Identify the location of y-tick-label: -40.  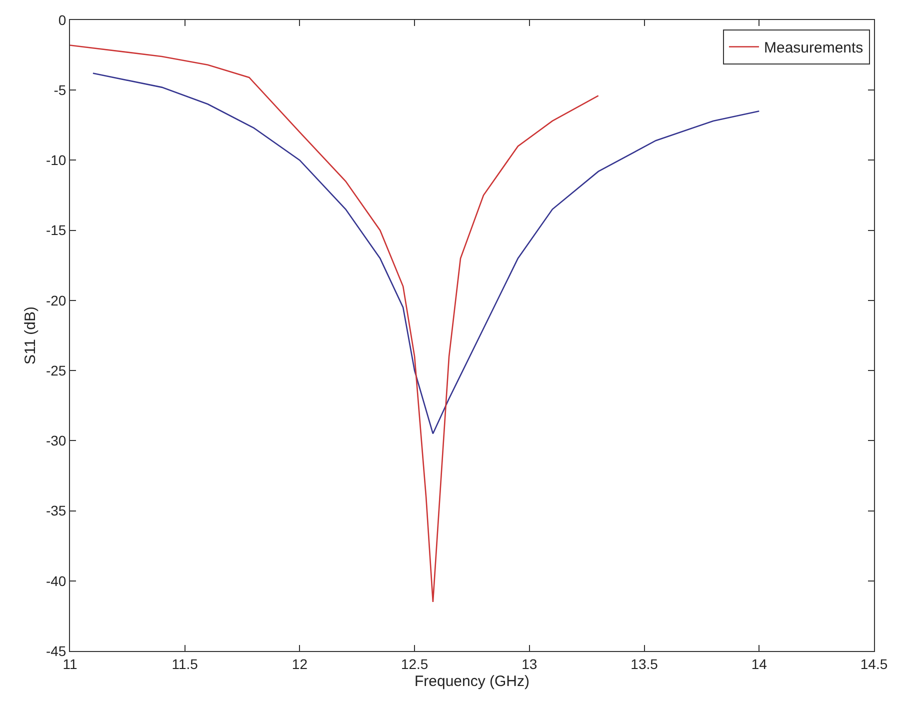
(56, 580).